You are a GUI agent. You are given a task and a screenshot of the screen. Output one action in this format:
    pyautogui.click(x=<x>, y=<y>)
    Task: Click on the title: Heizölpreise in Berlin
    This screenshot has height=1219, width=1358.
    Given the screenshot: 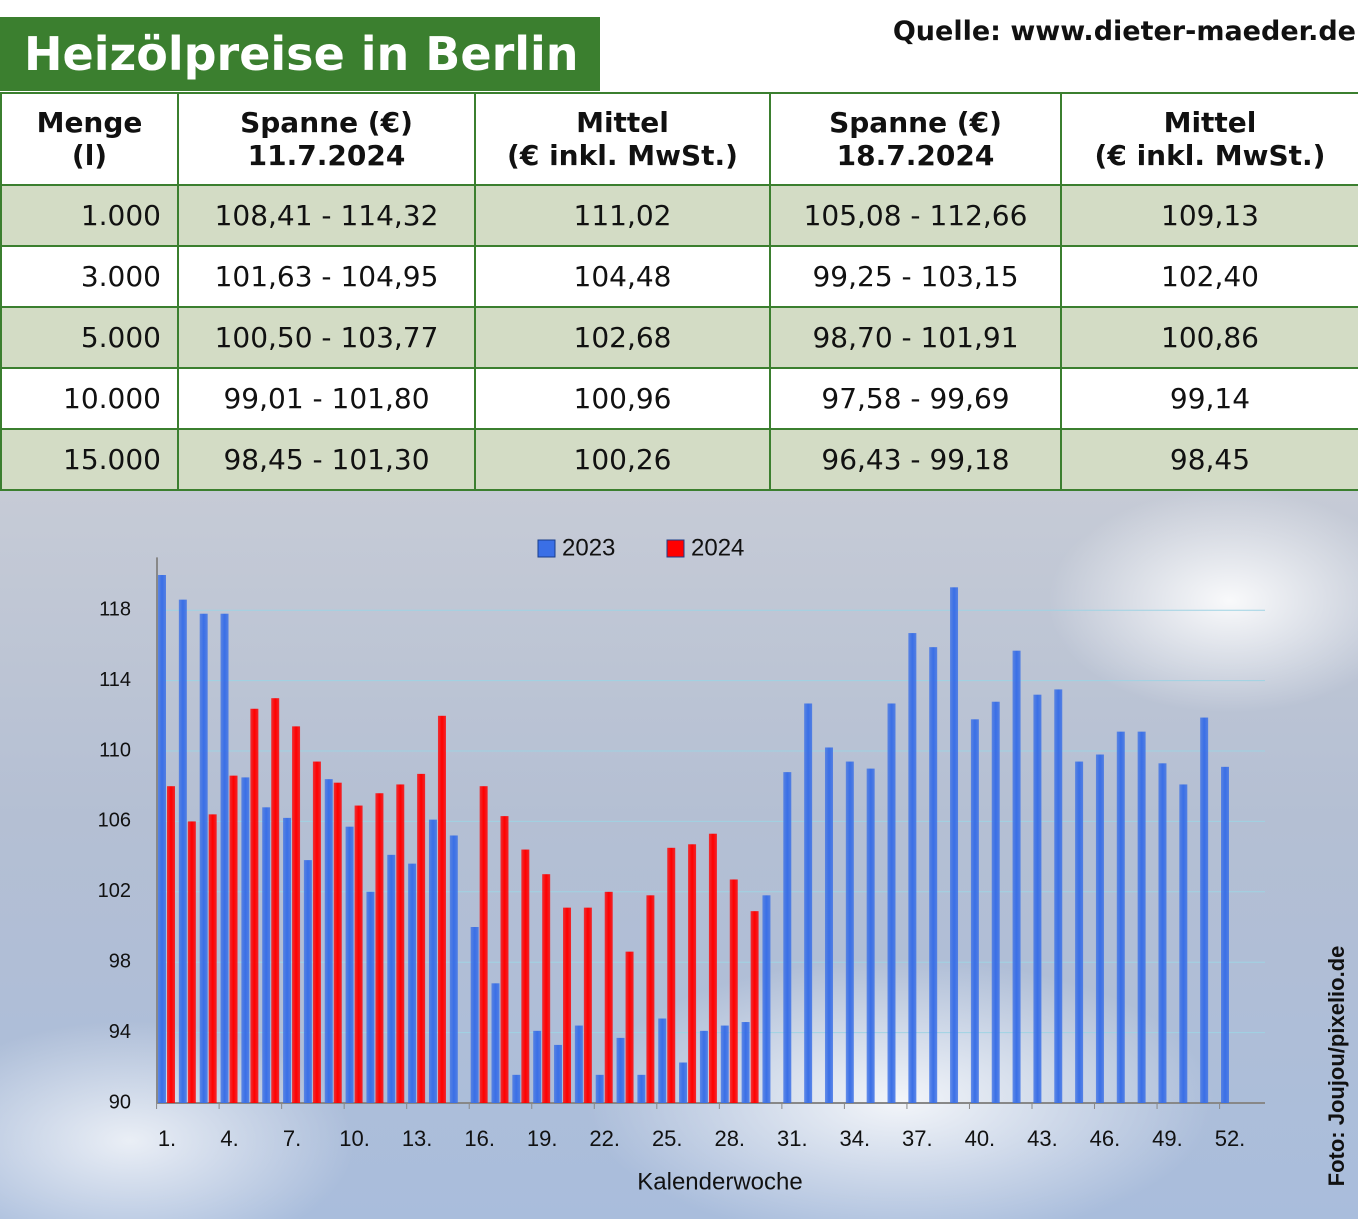 What is the action you would take?
    pyautogui.click(x=300, y=54)
    